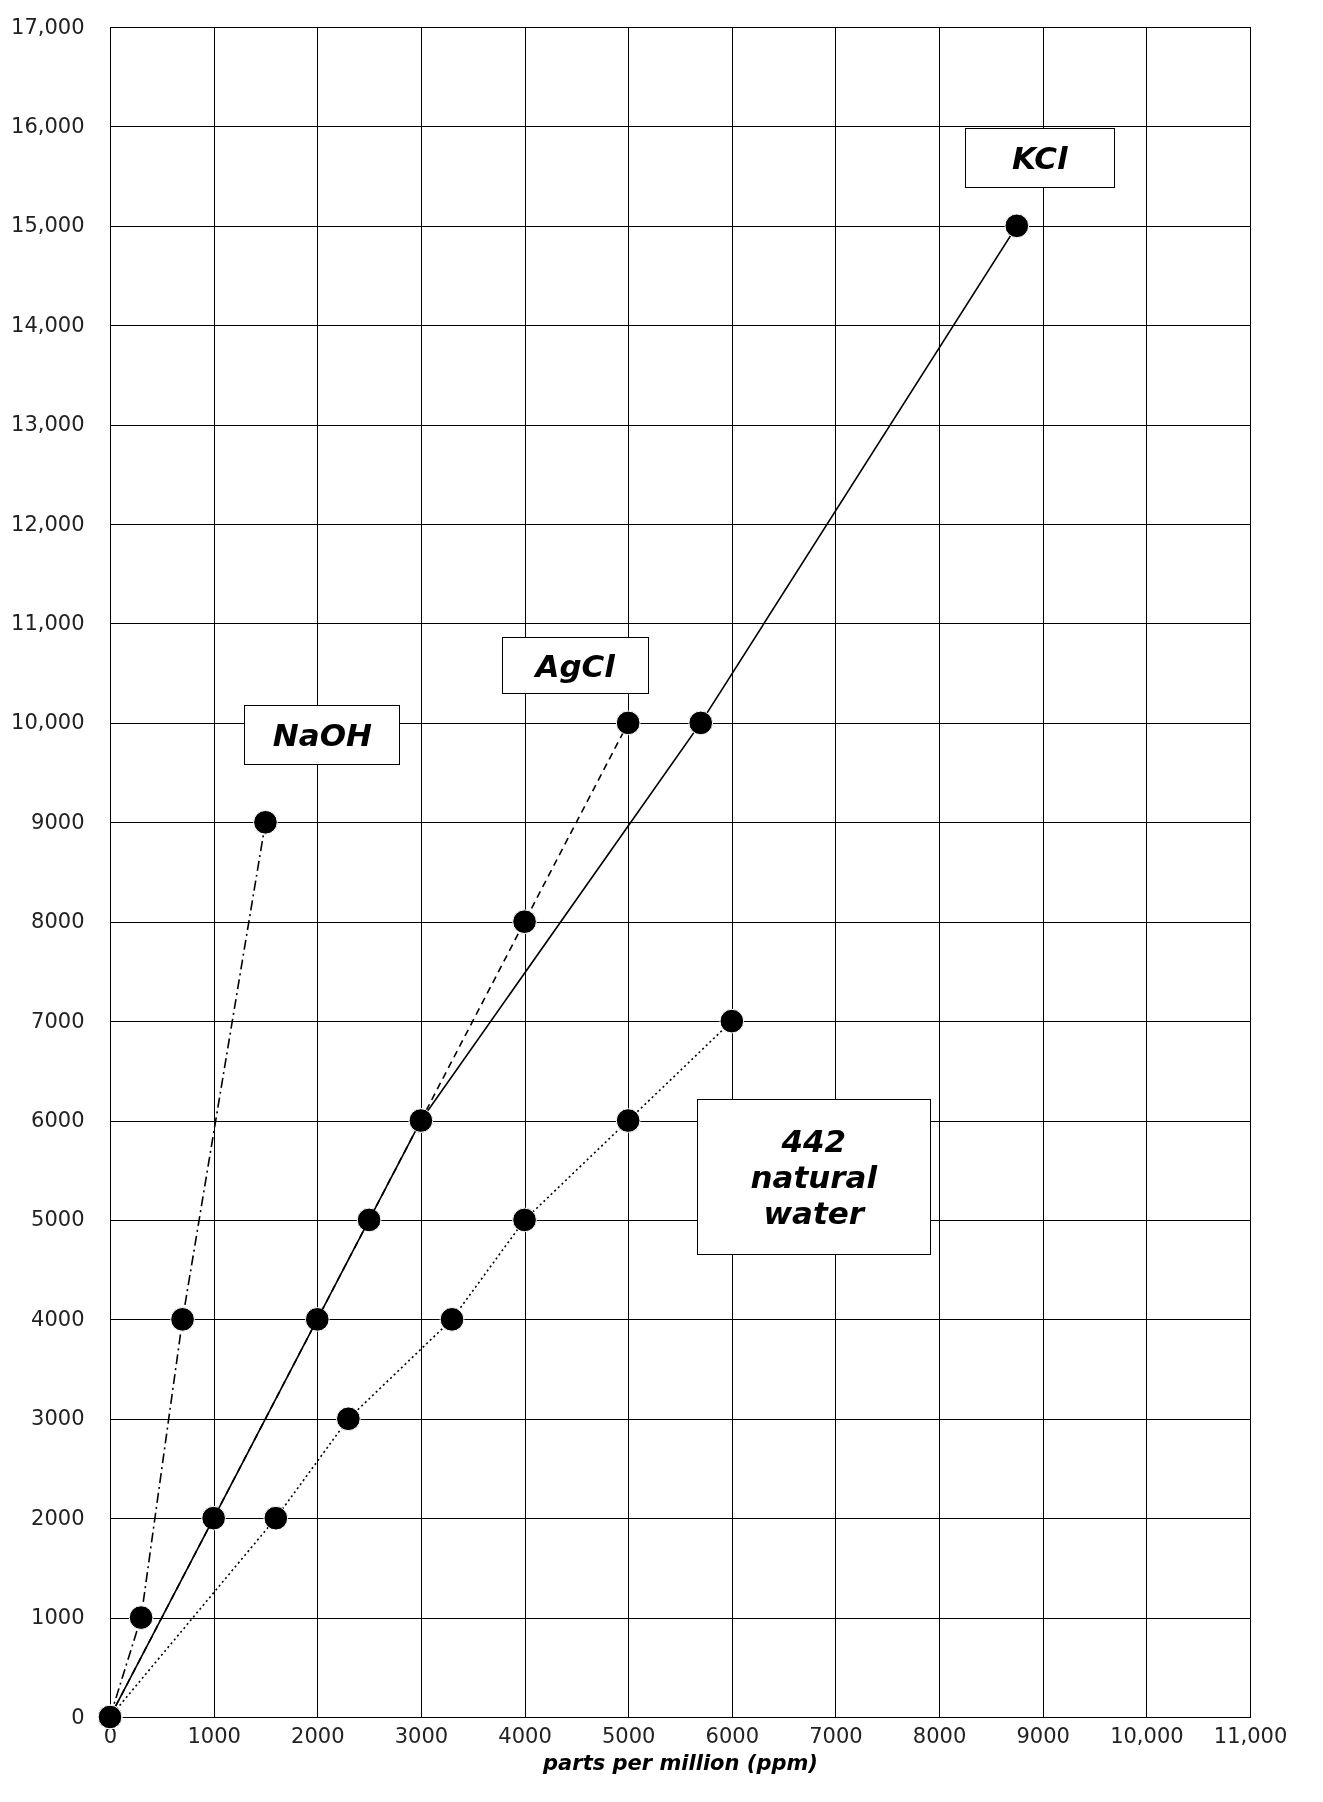 The height and width of the screenshot is (1802, 1323). What do you see at coordinates (58, 1219) in the screenshot?
I see `y-tick-label: 5000` at bounding box center [58, 1219].